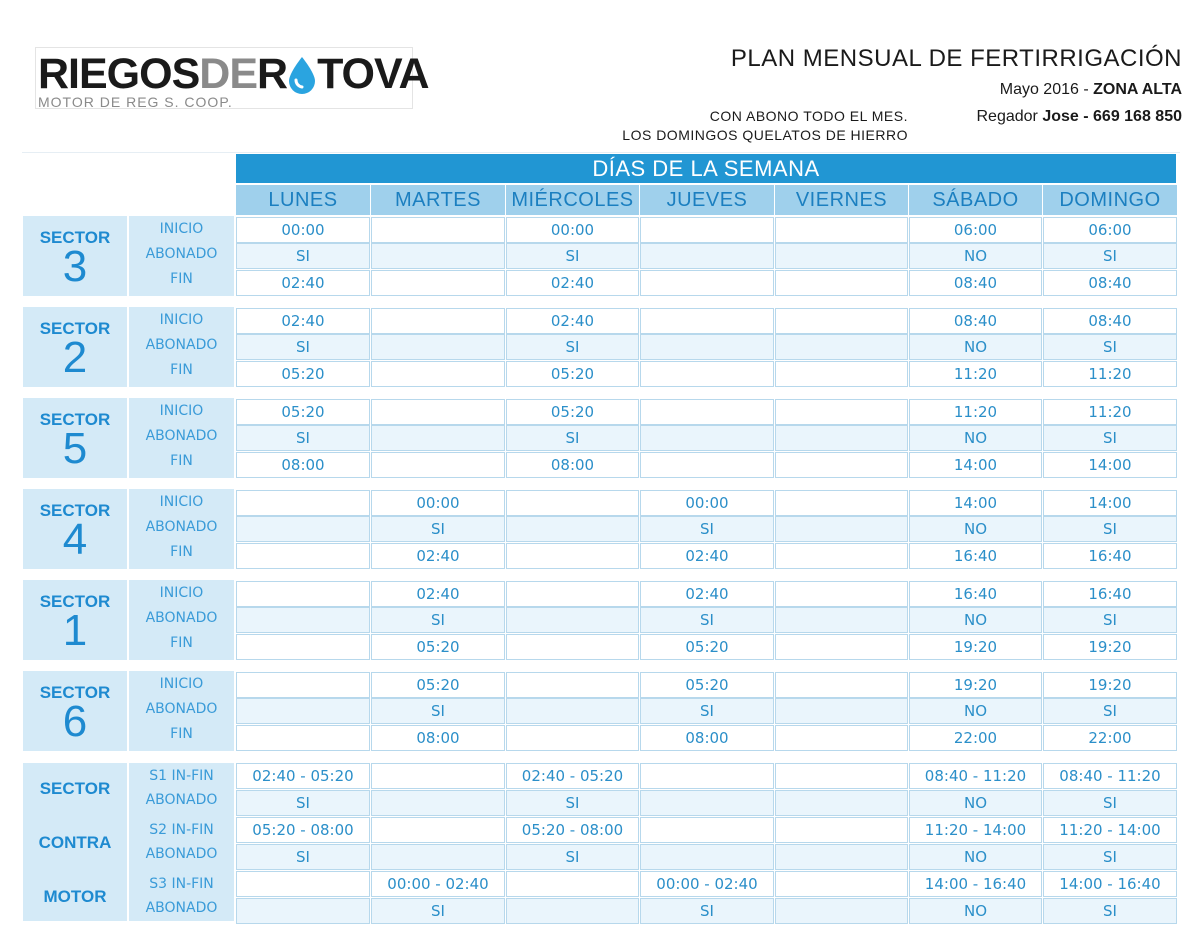 The height and width of the screenshot is (952, 1200). I want to click on motor-sector-box, so click(75, 842).